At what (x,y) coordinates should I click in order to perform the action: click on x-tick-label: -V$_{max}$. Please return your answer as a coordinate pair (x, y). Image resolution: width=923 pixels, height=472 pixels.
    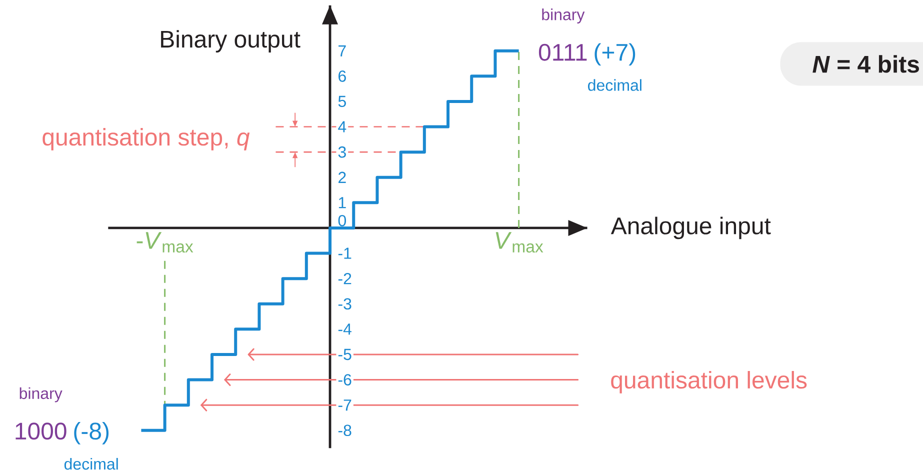
    Looking at the image, I should click on (165, 242).